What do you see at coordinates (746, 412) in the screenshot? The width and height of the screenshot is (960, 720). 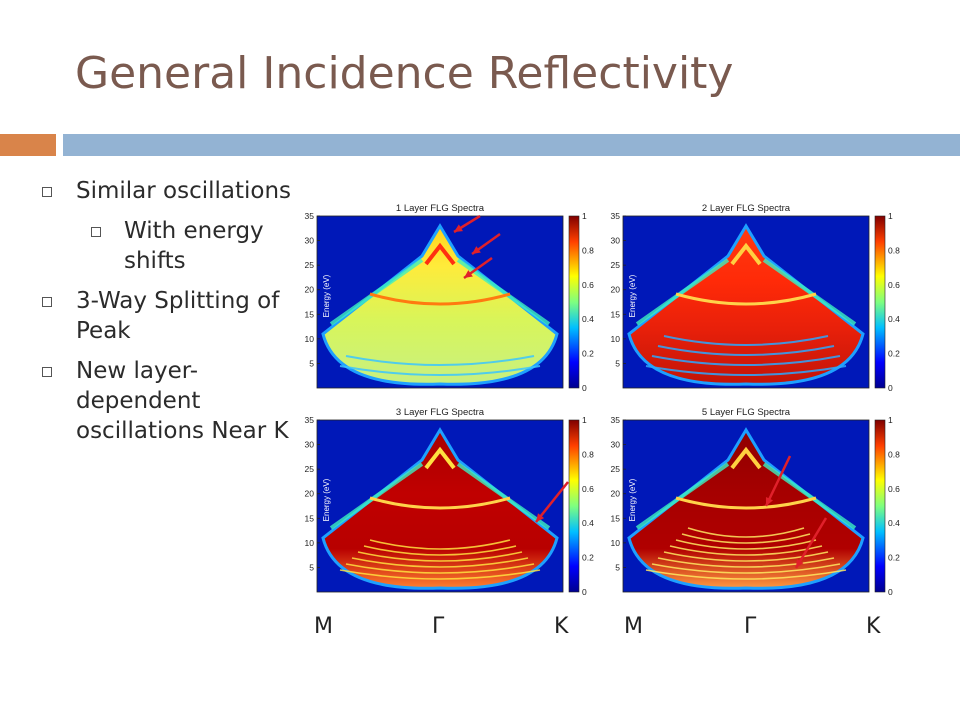 I see `panel-title: 5 Layer FLG Spectra` at bounding box center [746, 412].